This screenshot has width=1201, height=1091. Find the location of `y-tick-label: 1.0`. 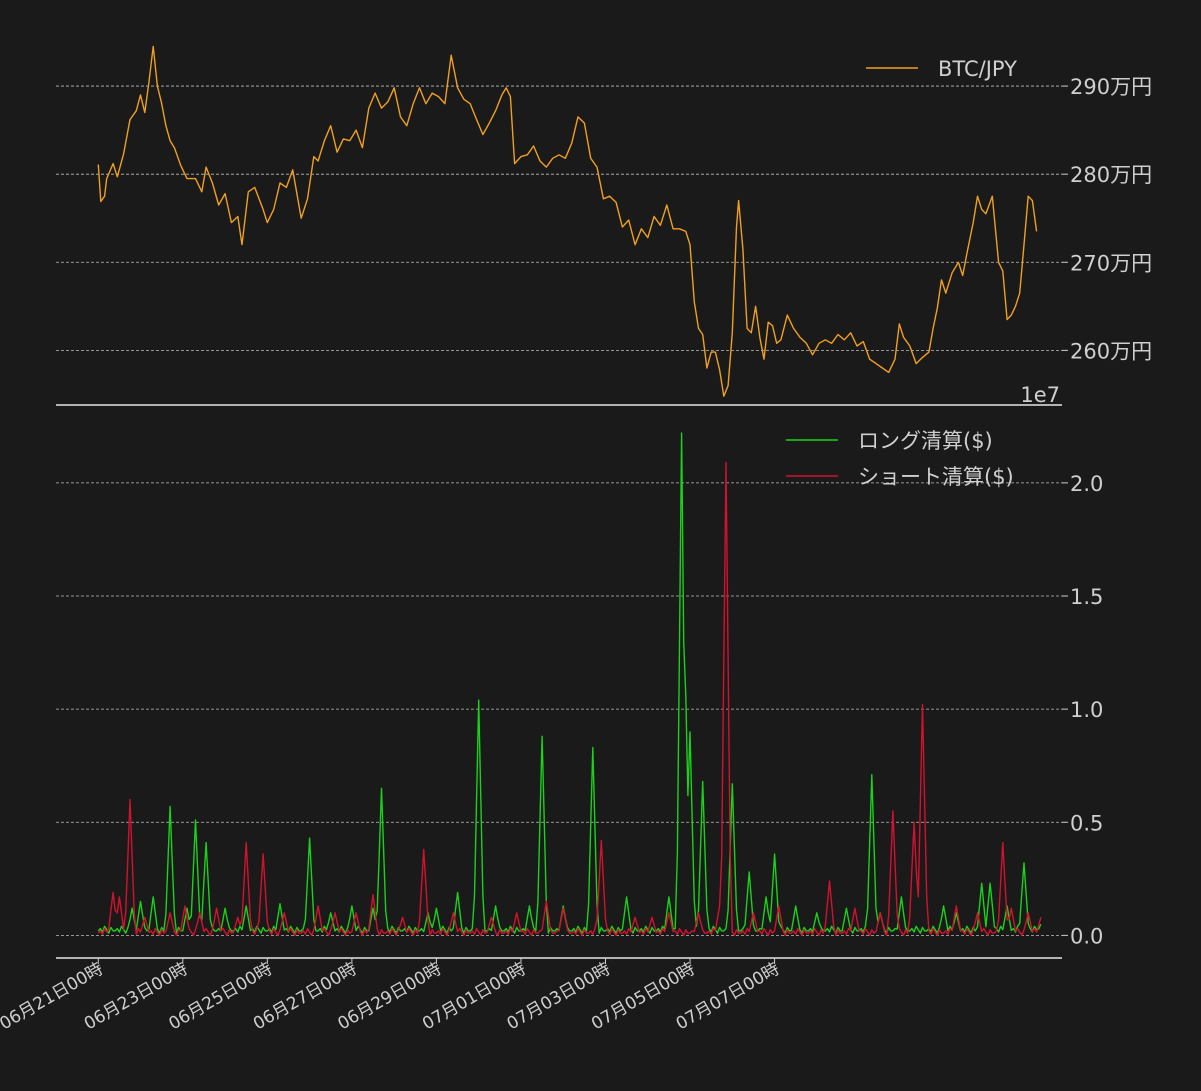

y-tick-label: 1.0 is located at coordinates (1086, 710).